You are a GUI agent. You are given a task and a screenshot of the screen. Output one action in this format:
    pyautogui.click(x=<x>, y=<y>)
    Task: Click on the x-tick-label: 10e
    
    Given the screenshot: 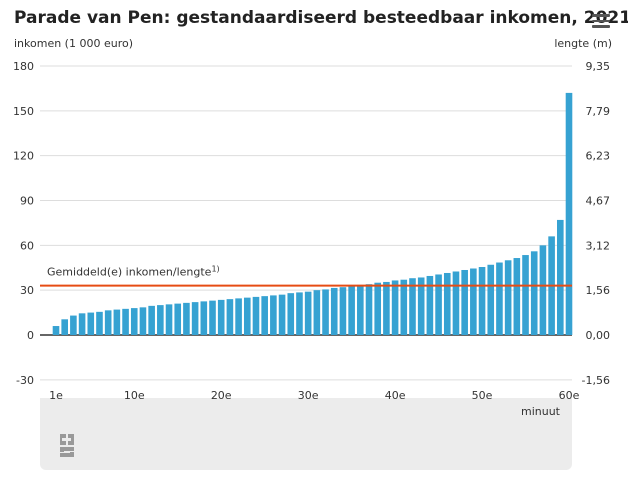 What is the action you would take?
    pyautogui.click(x=134, y=395)
    